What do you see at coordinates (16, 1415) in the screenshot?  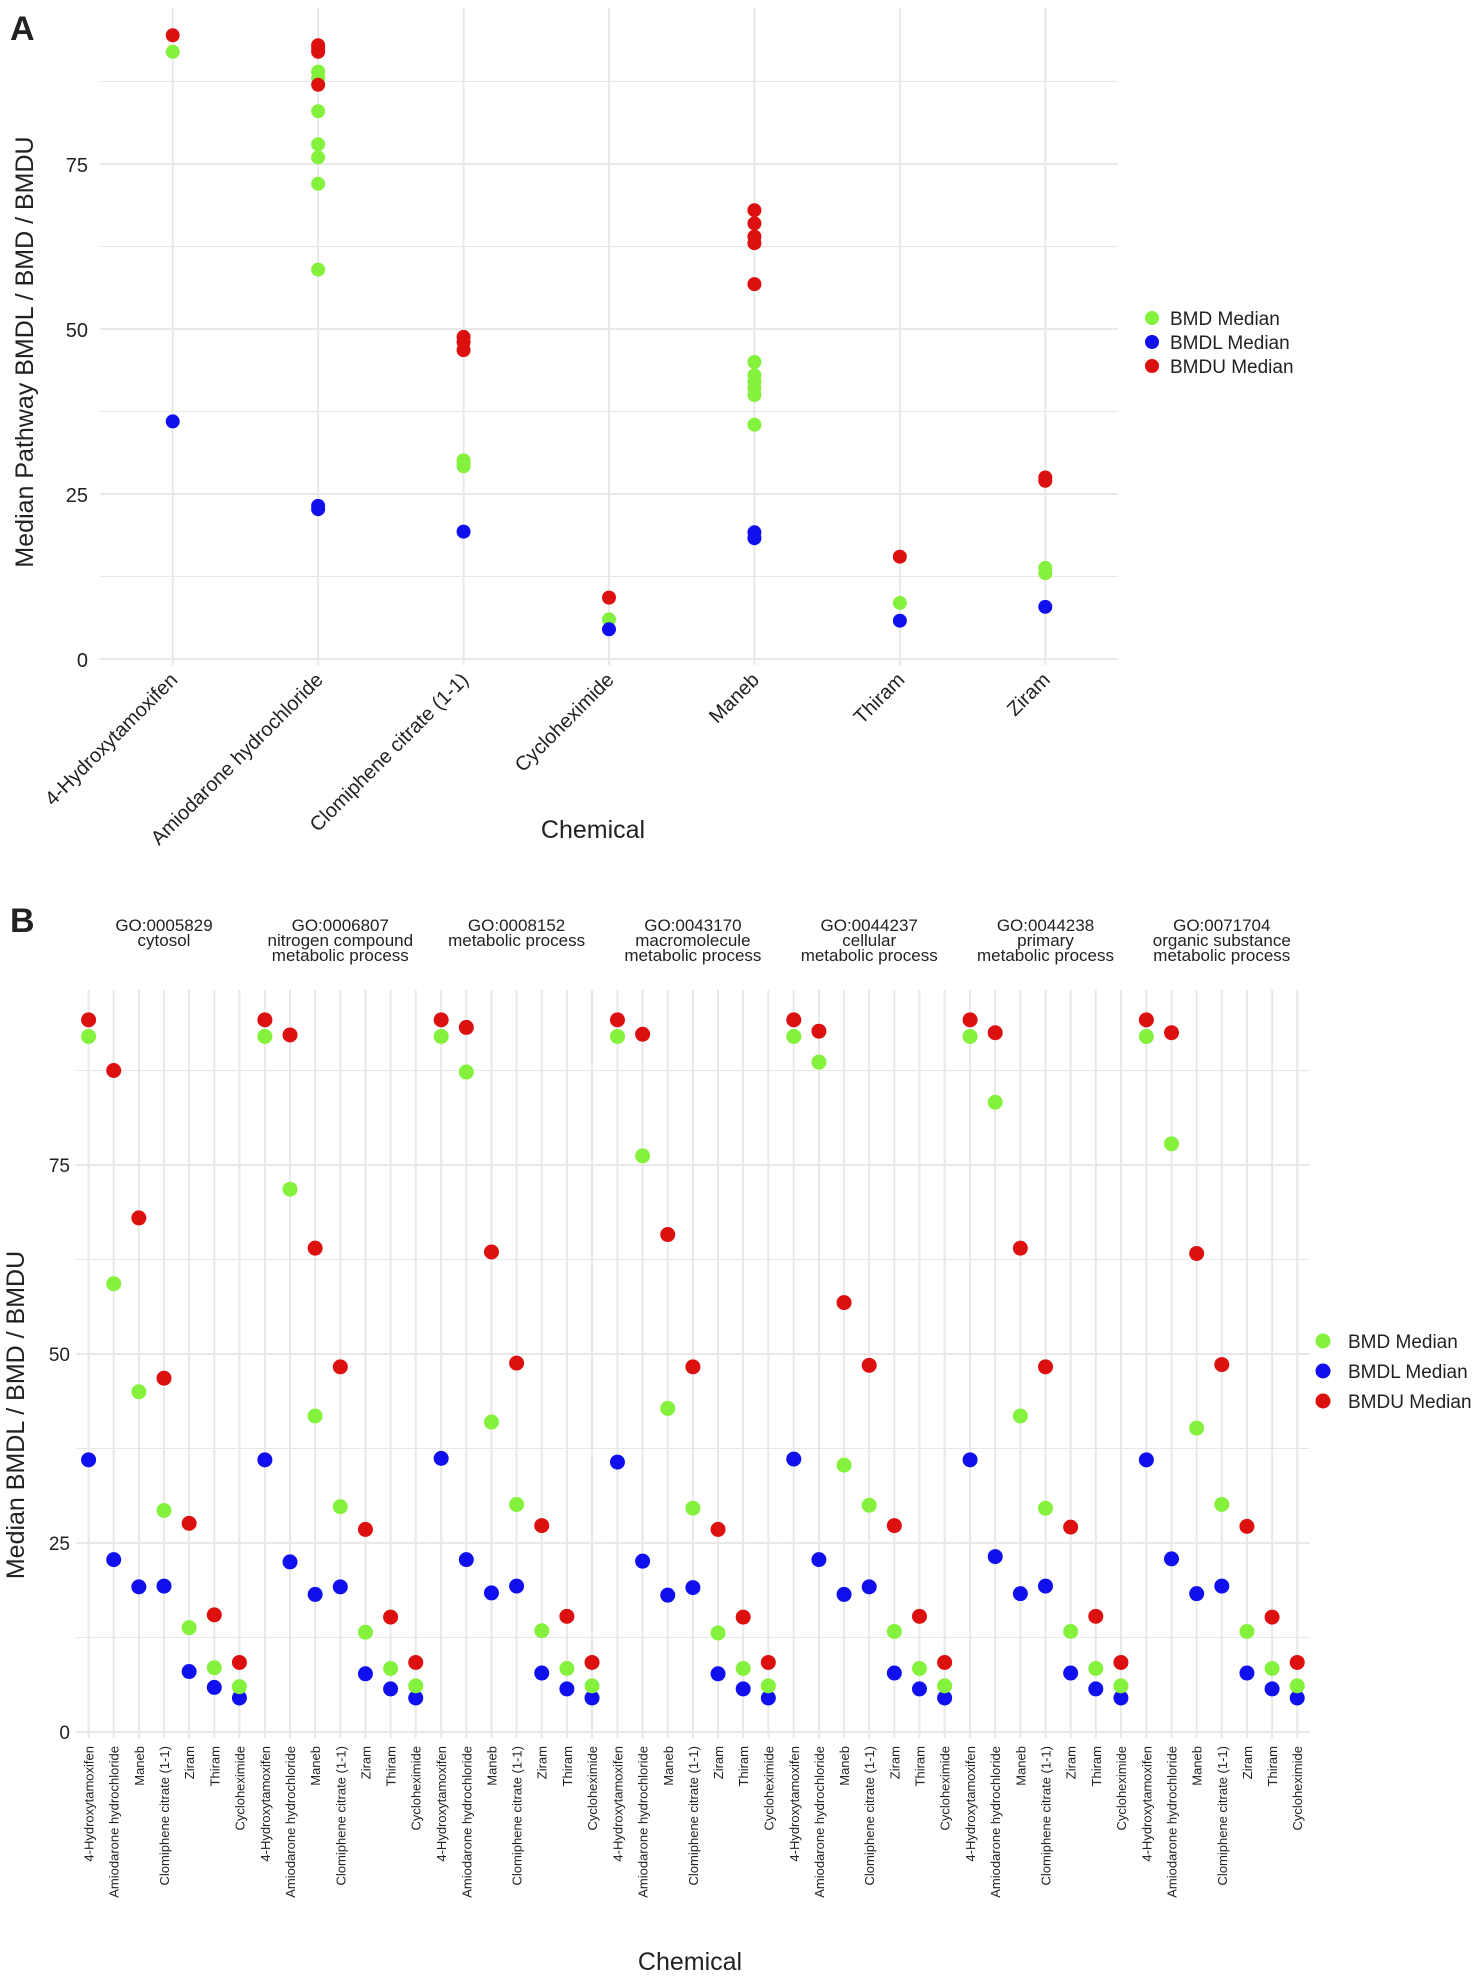 I see `panel-b-ylabel: Median BMDL / BMD / BMDU` at bounding box center [16, 1415].